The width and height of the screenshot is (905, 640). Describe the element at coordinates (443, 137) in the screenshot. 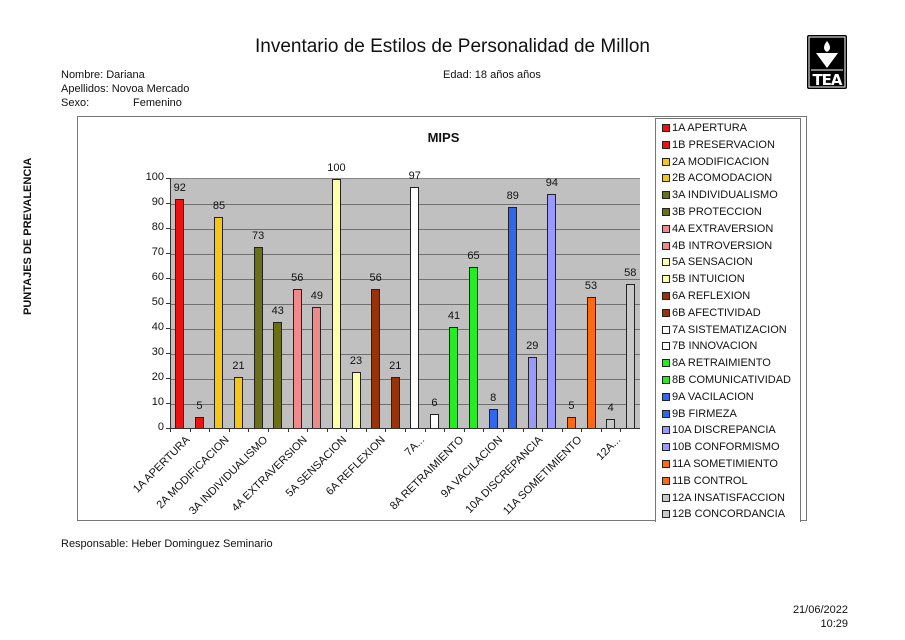

I see `chart-title: MIPS` at that location.